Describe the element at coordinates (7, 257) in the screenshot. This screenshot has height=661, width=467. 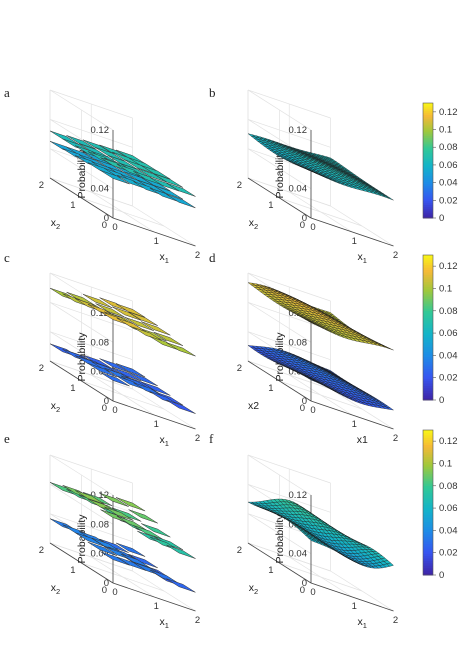
I see `panel-letter: c` at that location.